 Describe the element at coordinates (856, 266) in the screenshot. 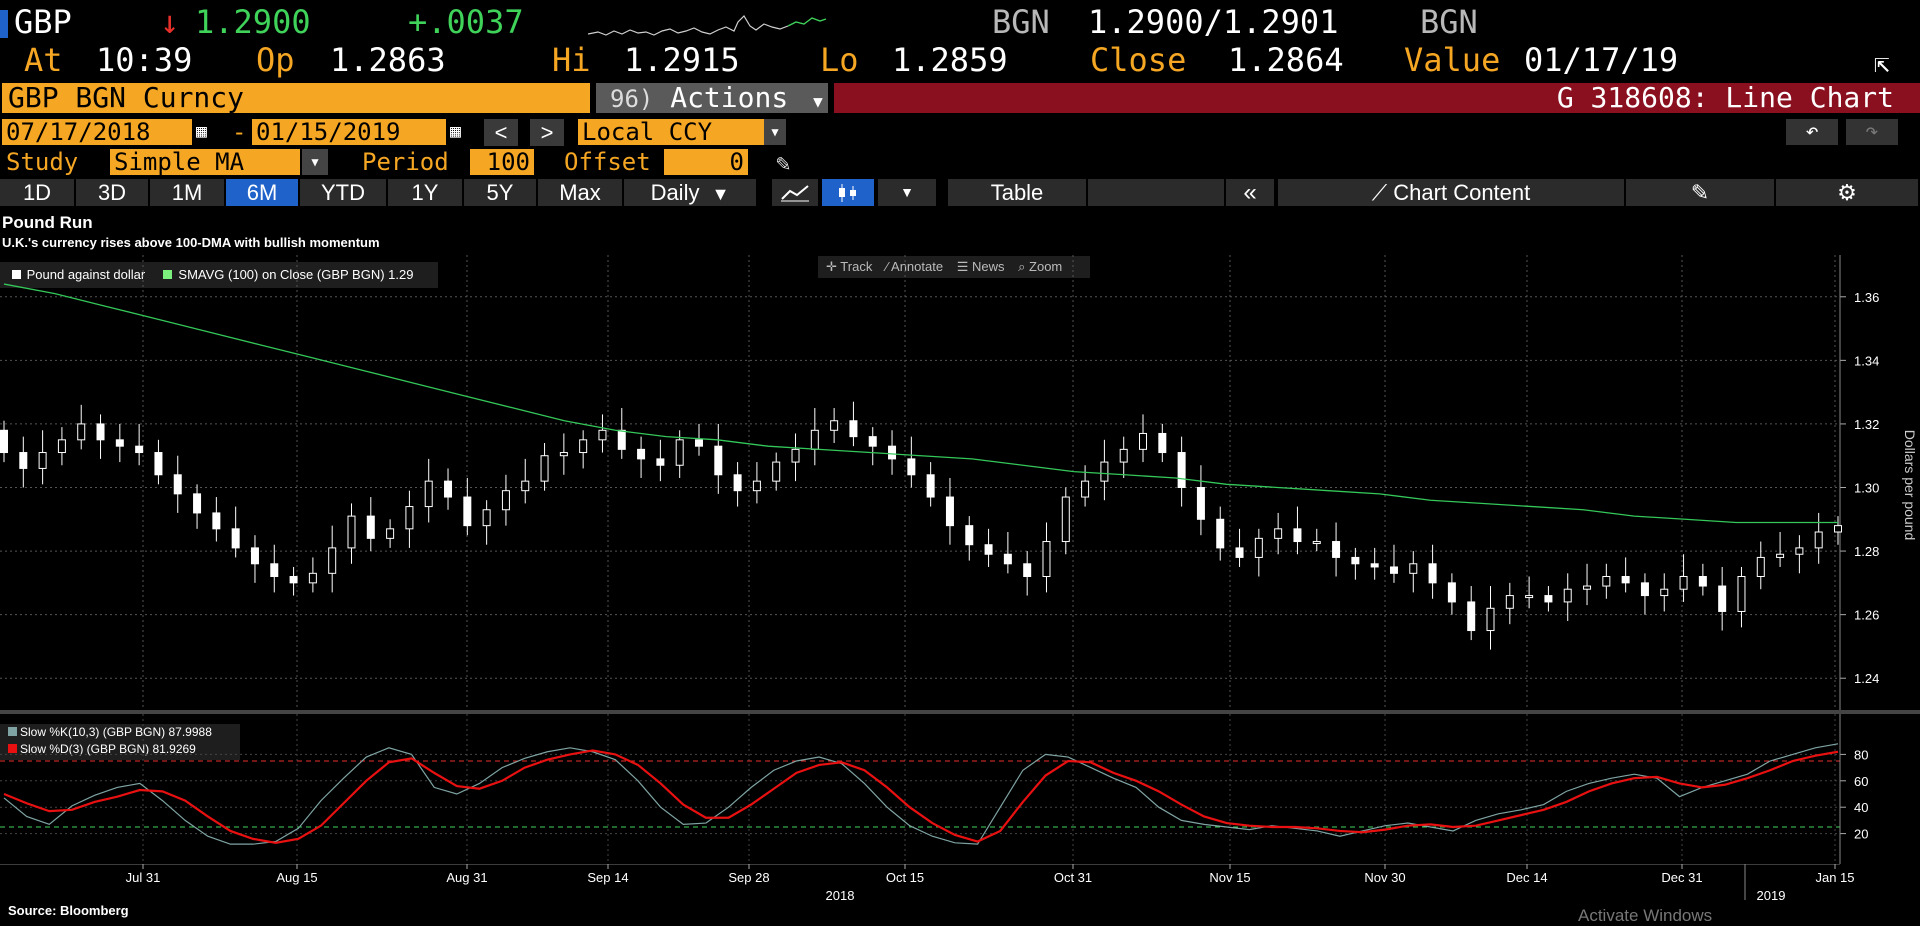

I see `track-button: Track` at that location.